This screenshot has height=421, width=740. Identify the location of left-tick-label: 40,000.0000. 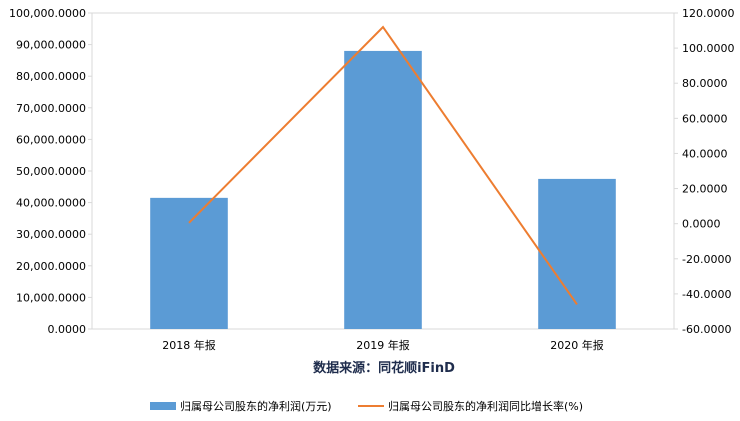
(51, 203).